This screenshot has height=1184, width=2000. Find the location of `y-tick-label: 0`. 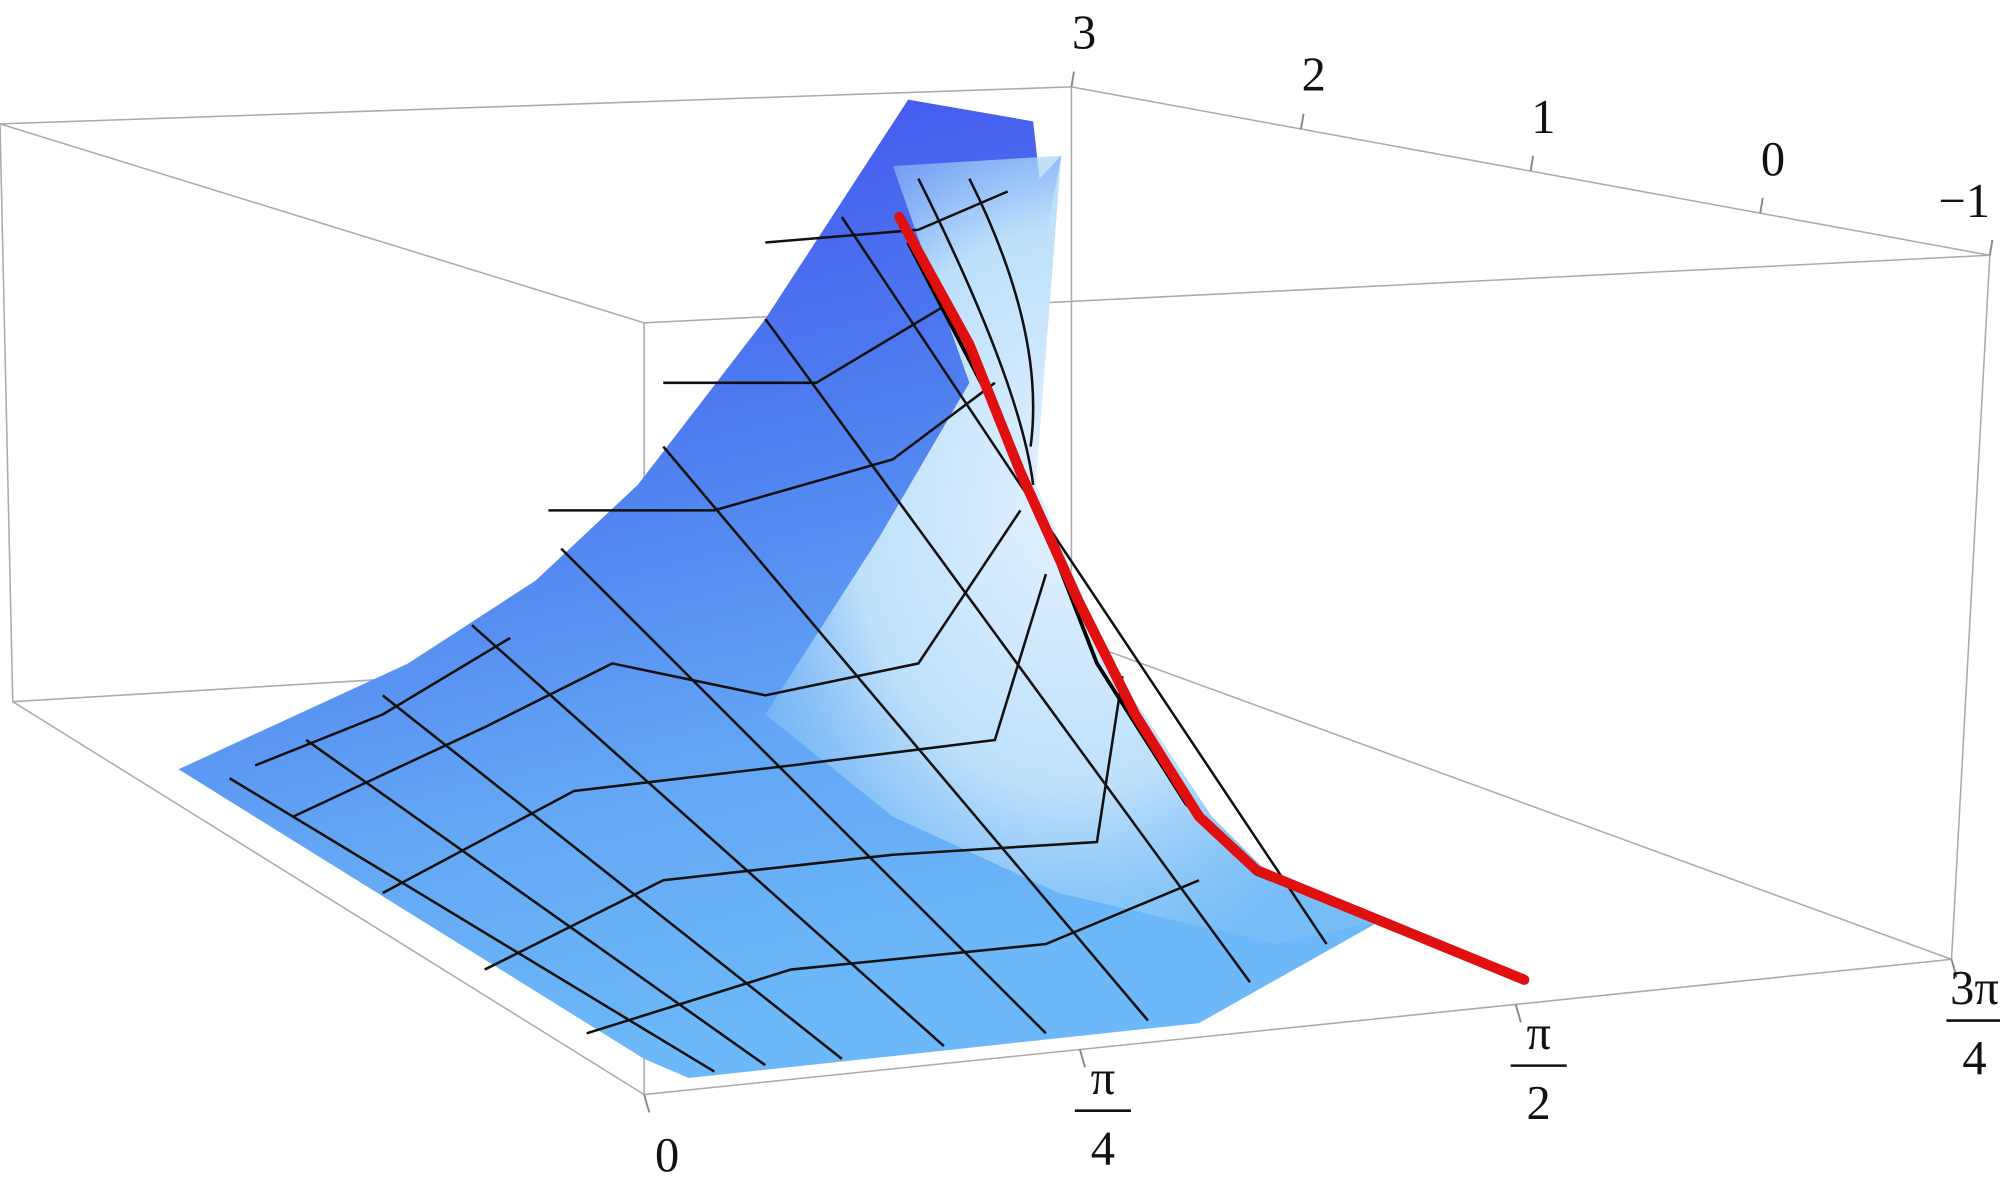

y-tick-label: 0 is located at coordinates (1773, 159).